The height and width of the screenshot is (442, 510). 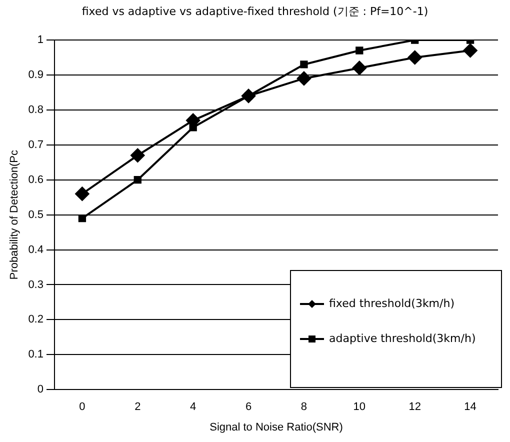 I want to click on x-tick-label: 2, so click(x=137, y=407).